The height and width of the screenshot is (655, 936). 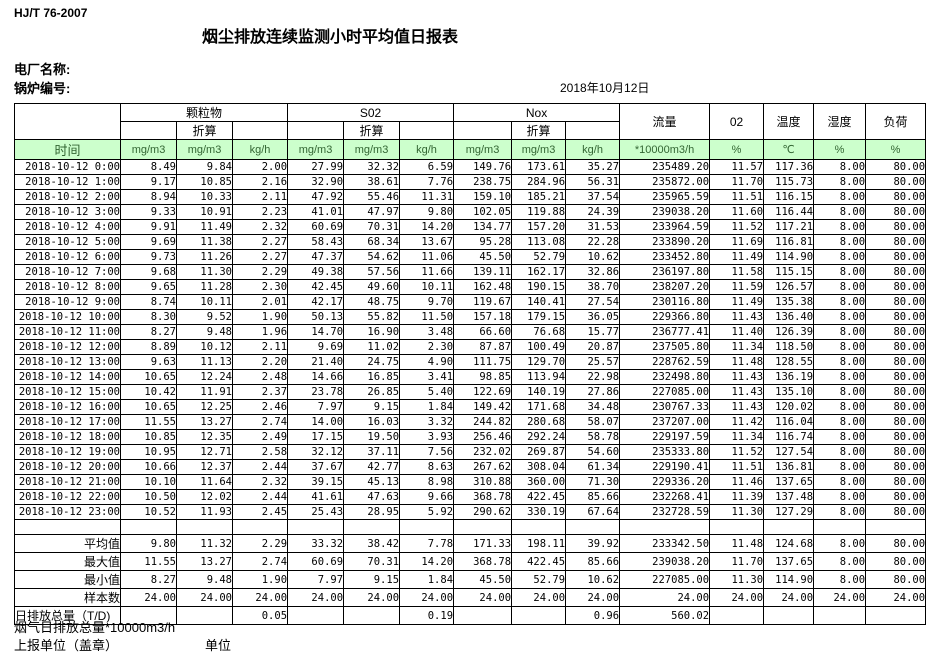 What do you see at coordinates (260, 615) in the screenshot?
I see `value-cell: 0.05` at bounding box center [260, 615].